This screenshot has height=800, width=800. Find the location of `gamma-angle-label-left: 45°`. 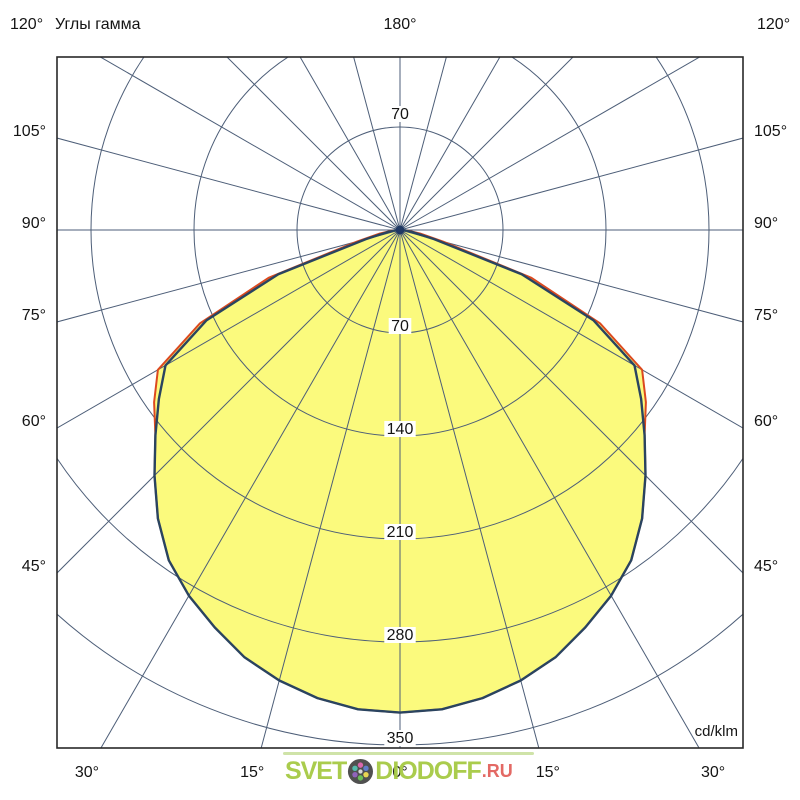

gamma-angle-label-left: 45° is located at coordinates (34, 566).